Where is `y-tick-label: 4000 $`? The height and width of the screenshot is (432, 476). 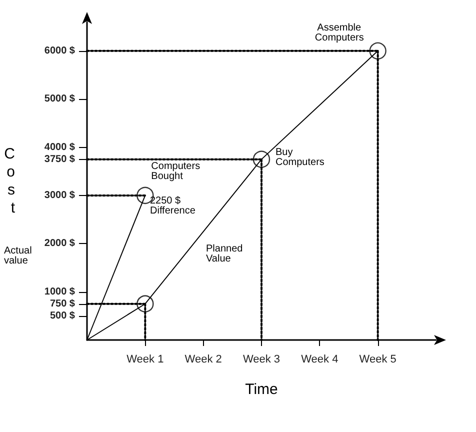 y-tick-label: 4000 $ is located at coordinates (60, 147).